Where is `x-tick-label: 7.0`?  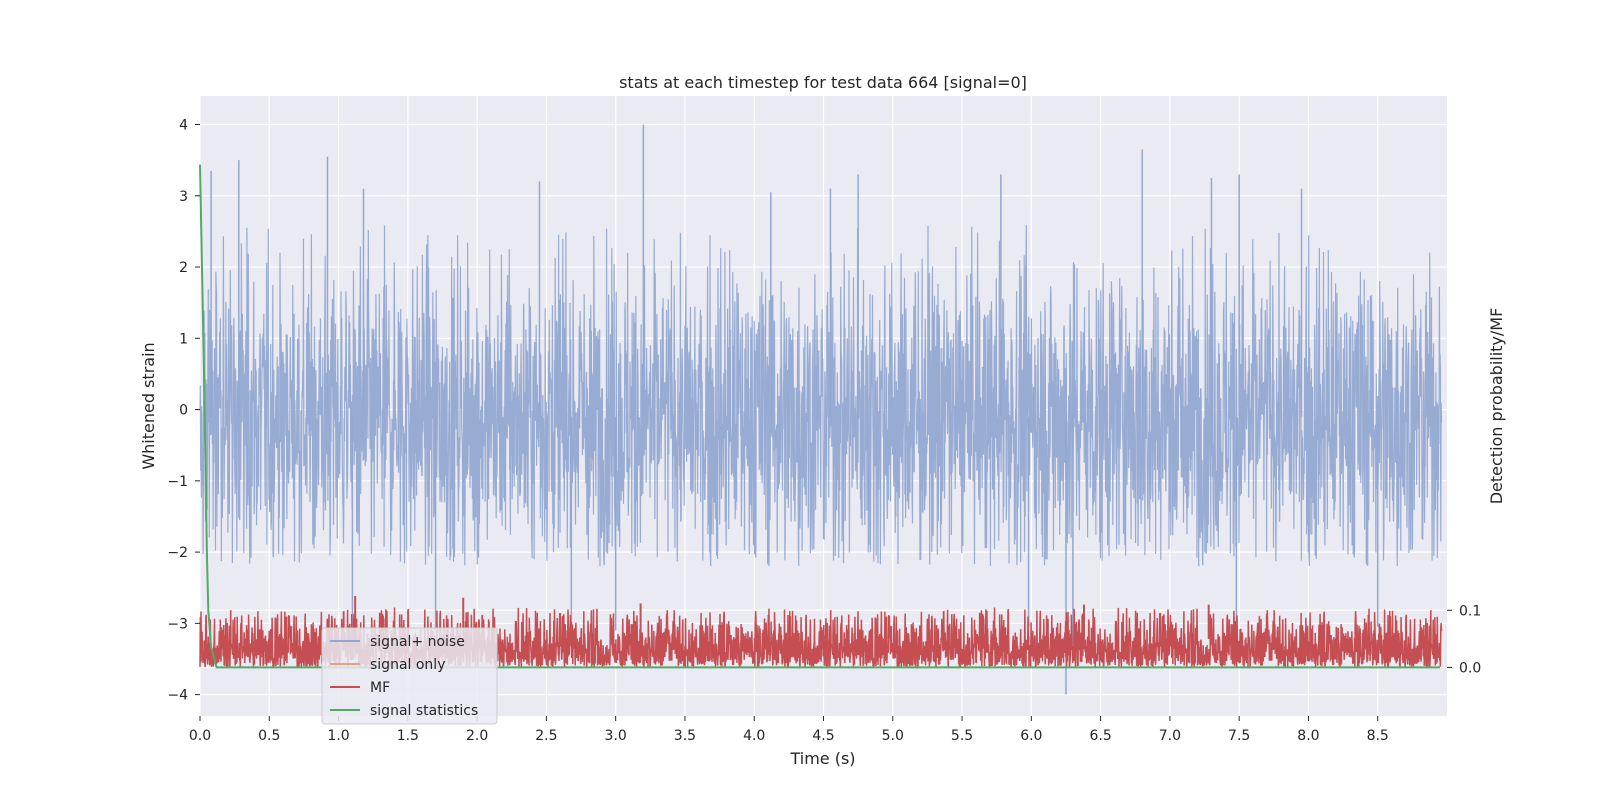 x-tick-label: 7.0 is located at coordinates (1170, 736).